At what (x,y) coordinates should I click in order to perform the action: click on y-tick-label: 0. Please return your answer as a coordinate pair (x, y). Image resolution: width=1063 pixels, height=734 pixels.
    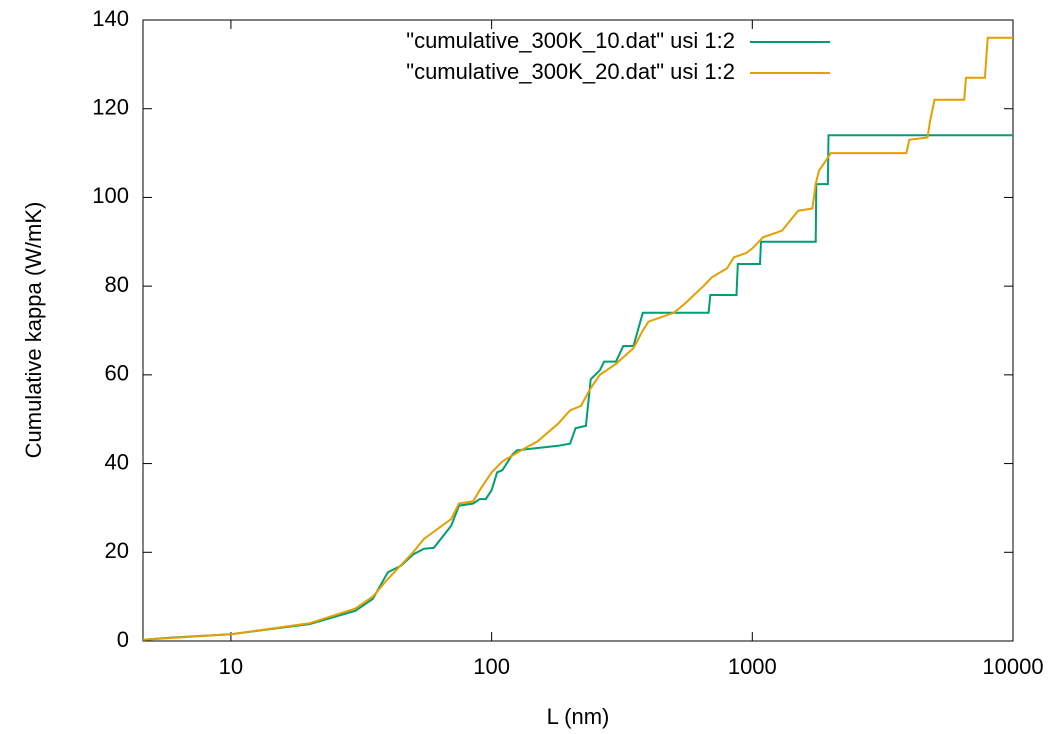
    Looking at the image, I should click on (123, 639).